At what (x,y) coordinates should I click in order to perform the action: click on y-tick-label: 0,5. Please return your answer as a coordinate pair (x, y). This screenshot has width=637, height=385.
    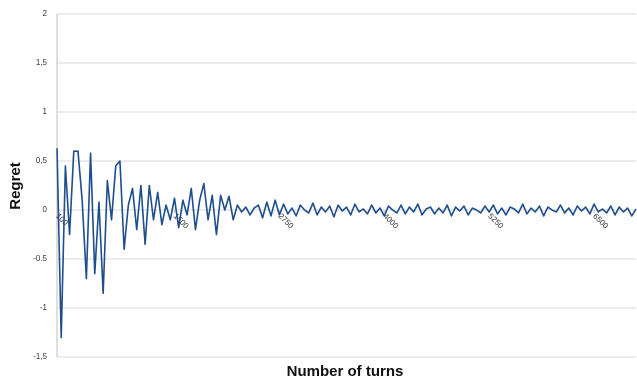
    Looking at the image, I should click on (42, 160).